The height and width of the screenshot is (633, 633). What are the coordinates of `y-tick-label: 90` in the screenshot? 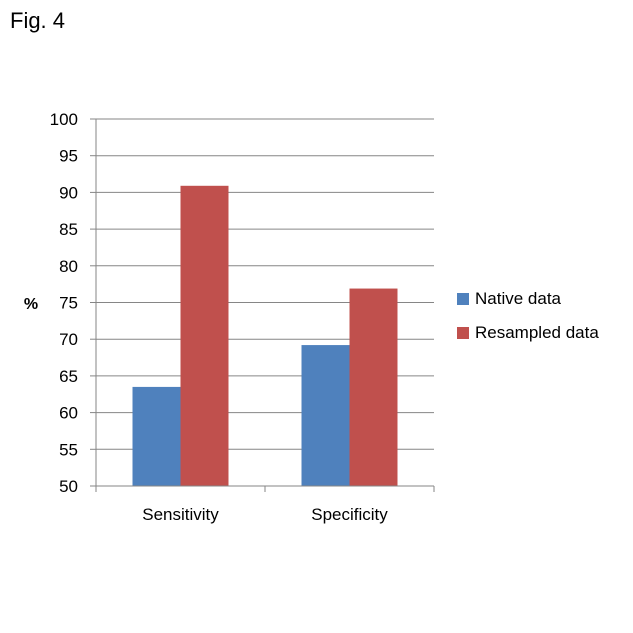 It's located at (68, 192).